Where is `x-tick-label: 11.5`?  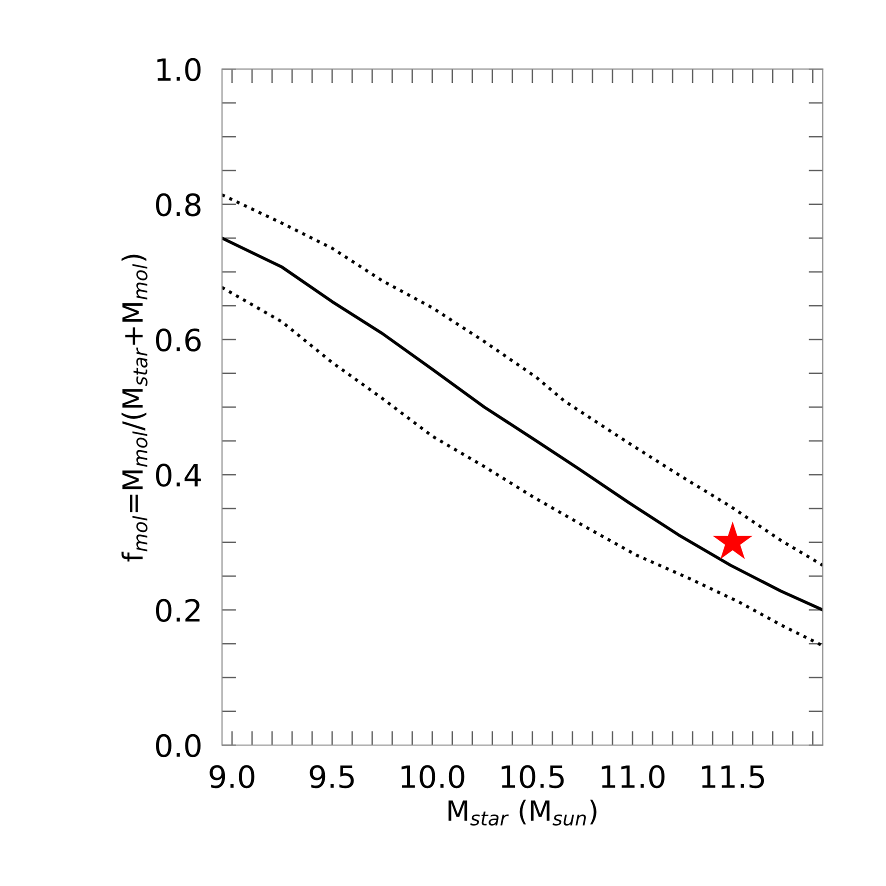
x-tick-label: 11.5 is located at coordinates (733, 777).